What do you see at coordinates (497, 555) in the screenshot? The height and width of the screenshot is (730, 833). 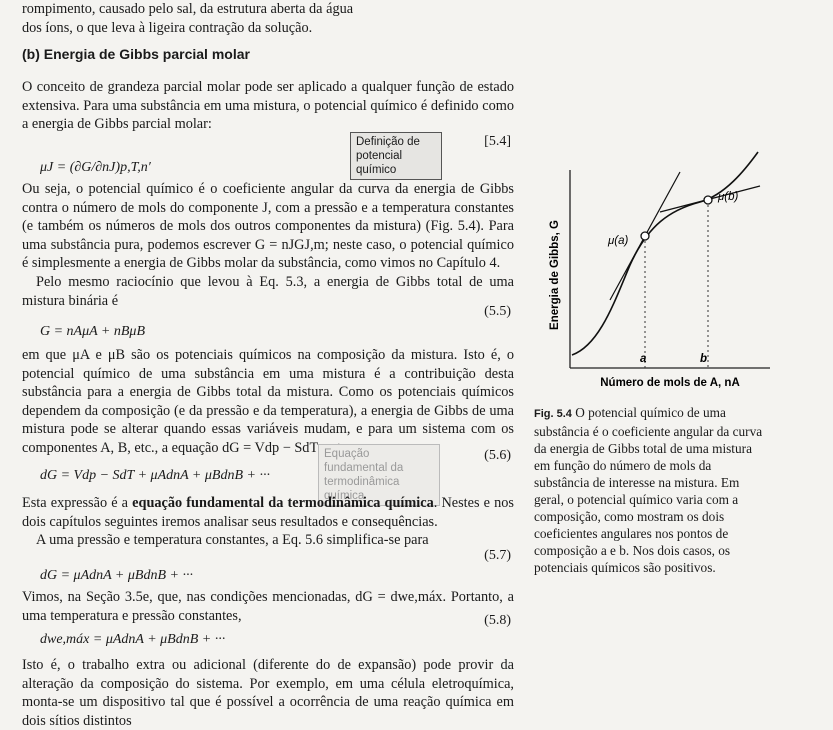 I see `equation-number: (5.7)` at bounding box center [497, 555].